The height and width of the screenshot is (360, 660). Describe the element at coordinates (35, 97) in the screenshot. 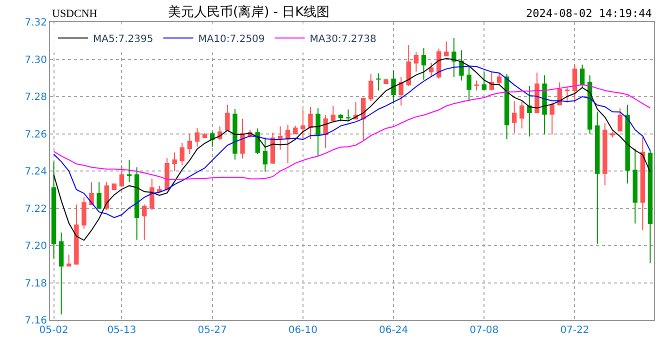

I see `y-tick-label: 7.28` at that location.